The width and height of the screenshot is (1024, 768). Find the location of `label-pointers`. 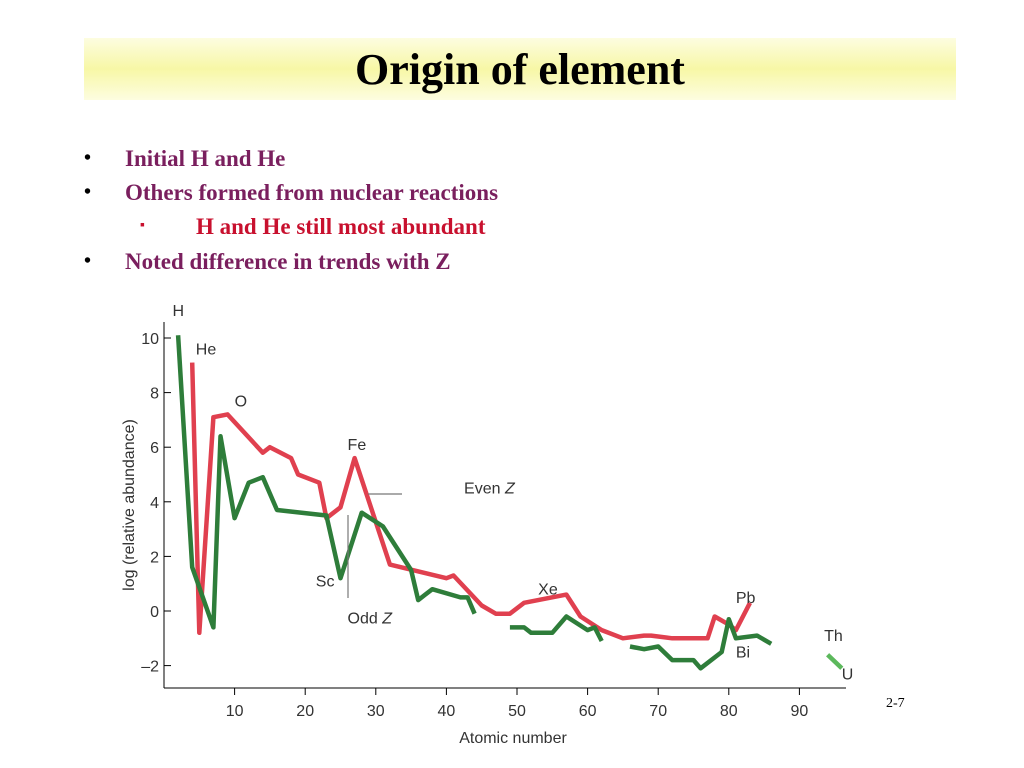

label-pointers is located at coordinates (374, 545).